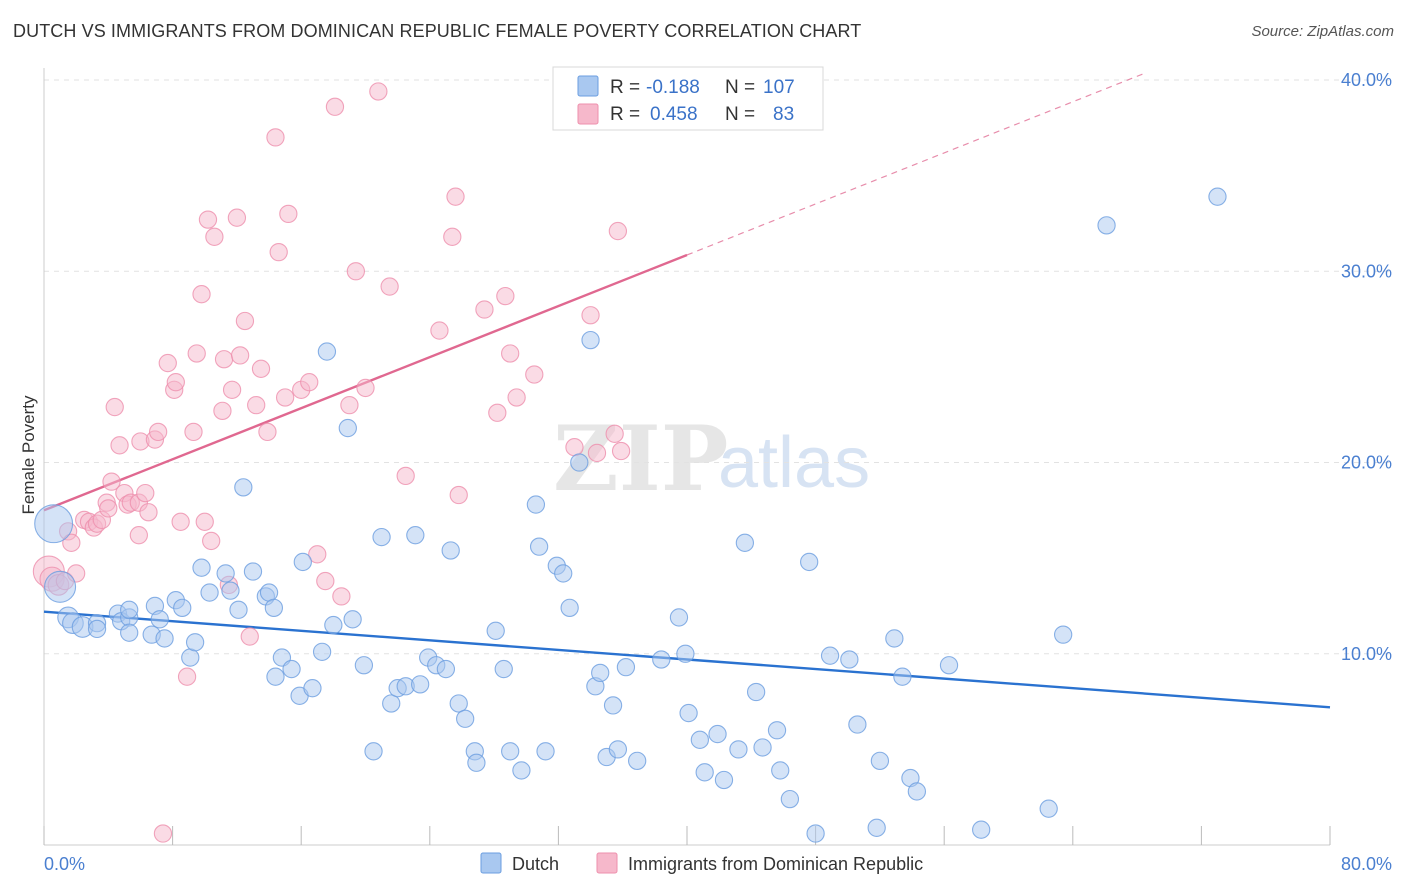 Image resolution: width=1406 pixels, height=892 pixels. What do you see at coordinates (588, 86) in the screenshot?
I see `legend-swatch-dutch` at bounding box center [588, 86].